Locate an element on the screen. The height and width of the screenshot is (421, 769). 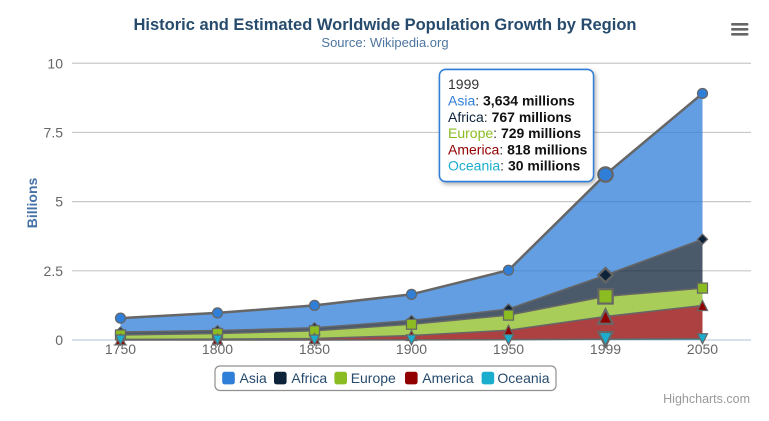
svg-text: Oceania is located at coordinates (523, 378).